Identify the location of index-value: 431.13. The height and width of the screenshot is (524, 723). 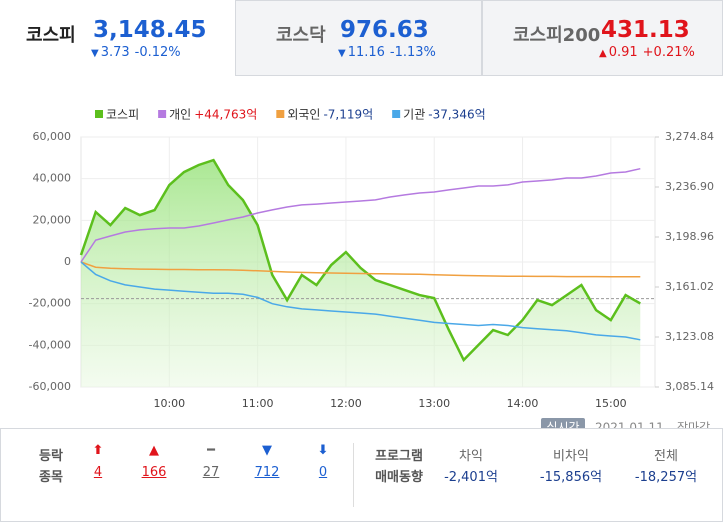
(645, 30).